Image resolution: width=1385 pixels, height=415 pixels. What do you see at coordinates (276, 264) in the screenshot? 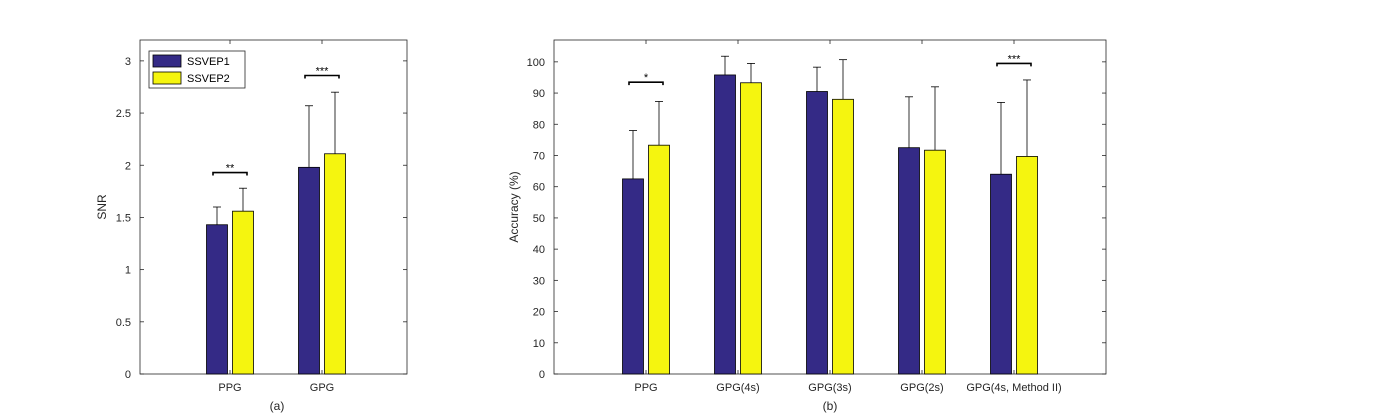
I see `panel-a-bars` at bounding box center [276, 264].